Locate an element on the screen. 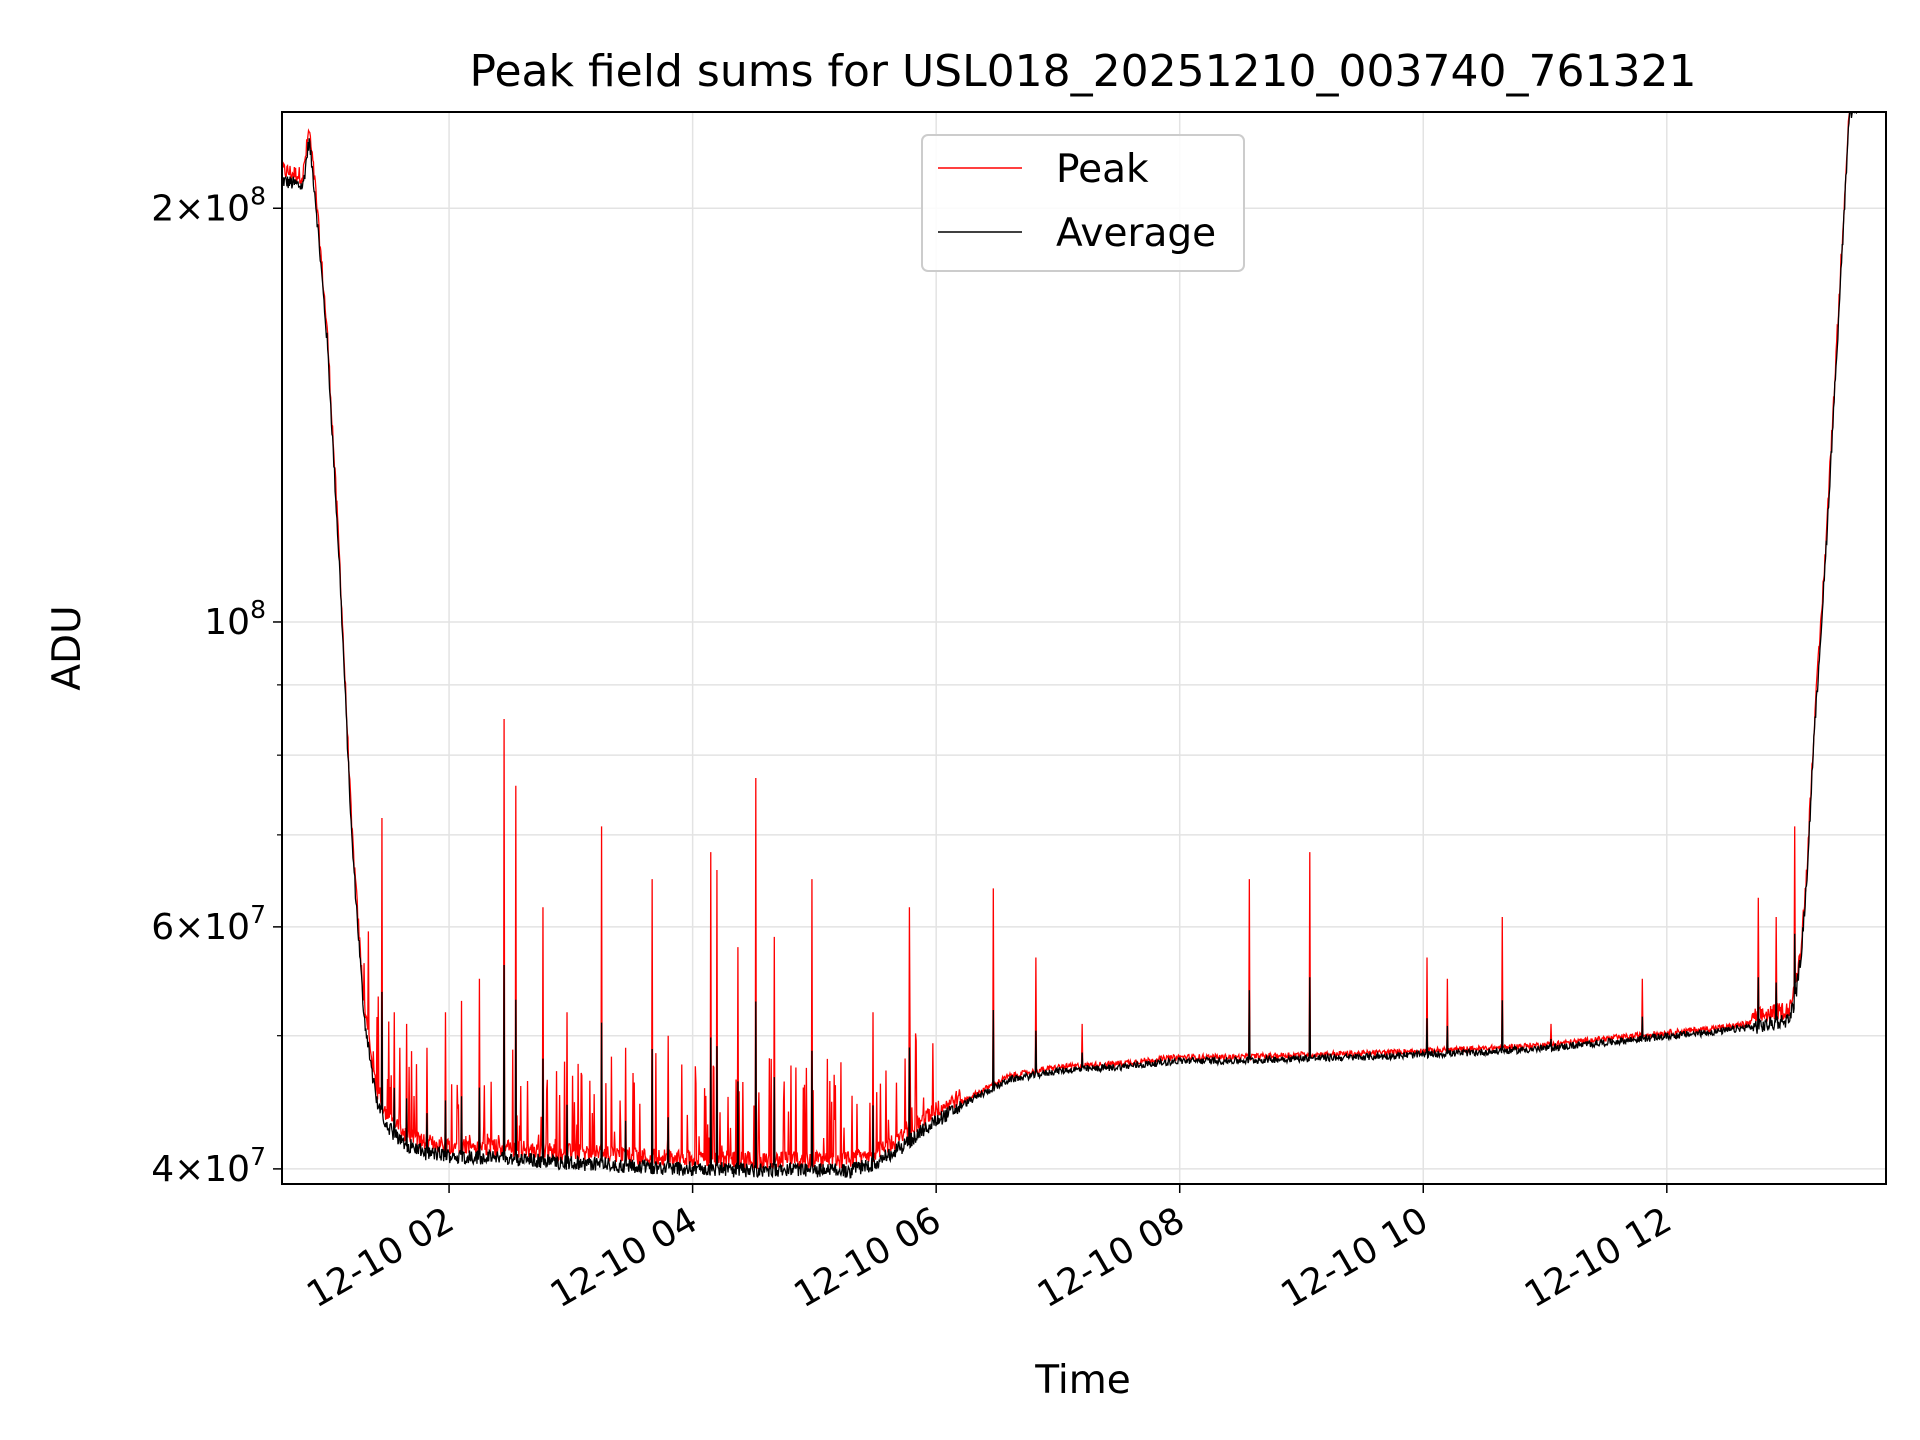 The image size is (1920, 1440). x-axis-label: Time is located at coordinates (1082, 1380).